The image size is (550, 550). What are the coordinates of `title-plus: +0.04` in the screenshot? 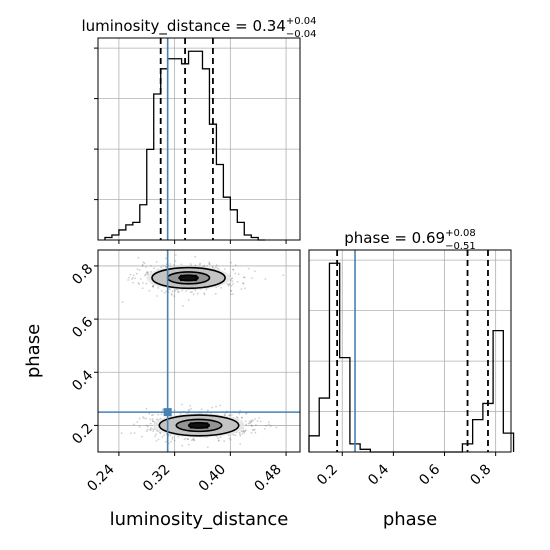 It's located at (301, 21).